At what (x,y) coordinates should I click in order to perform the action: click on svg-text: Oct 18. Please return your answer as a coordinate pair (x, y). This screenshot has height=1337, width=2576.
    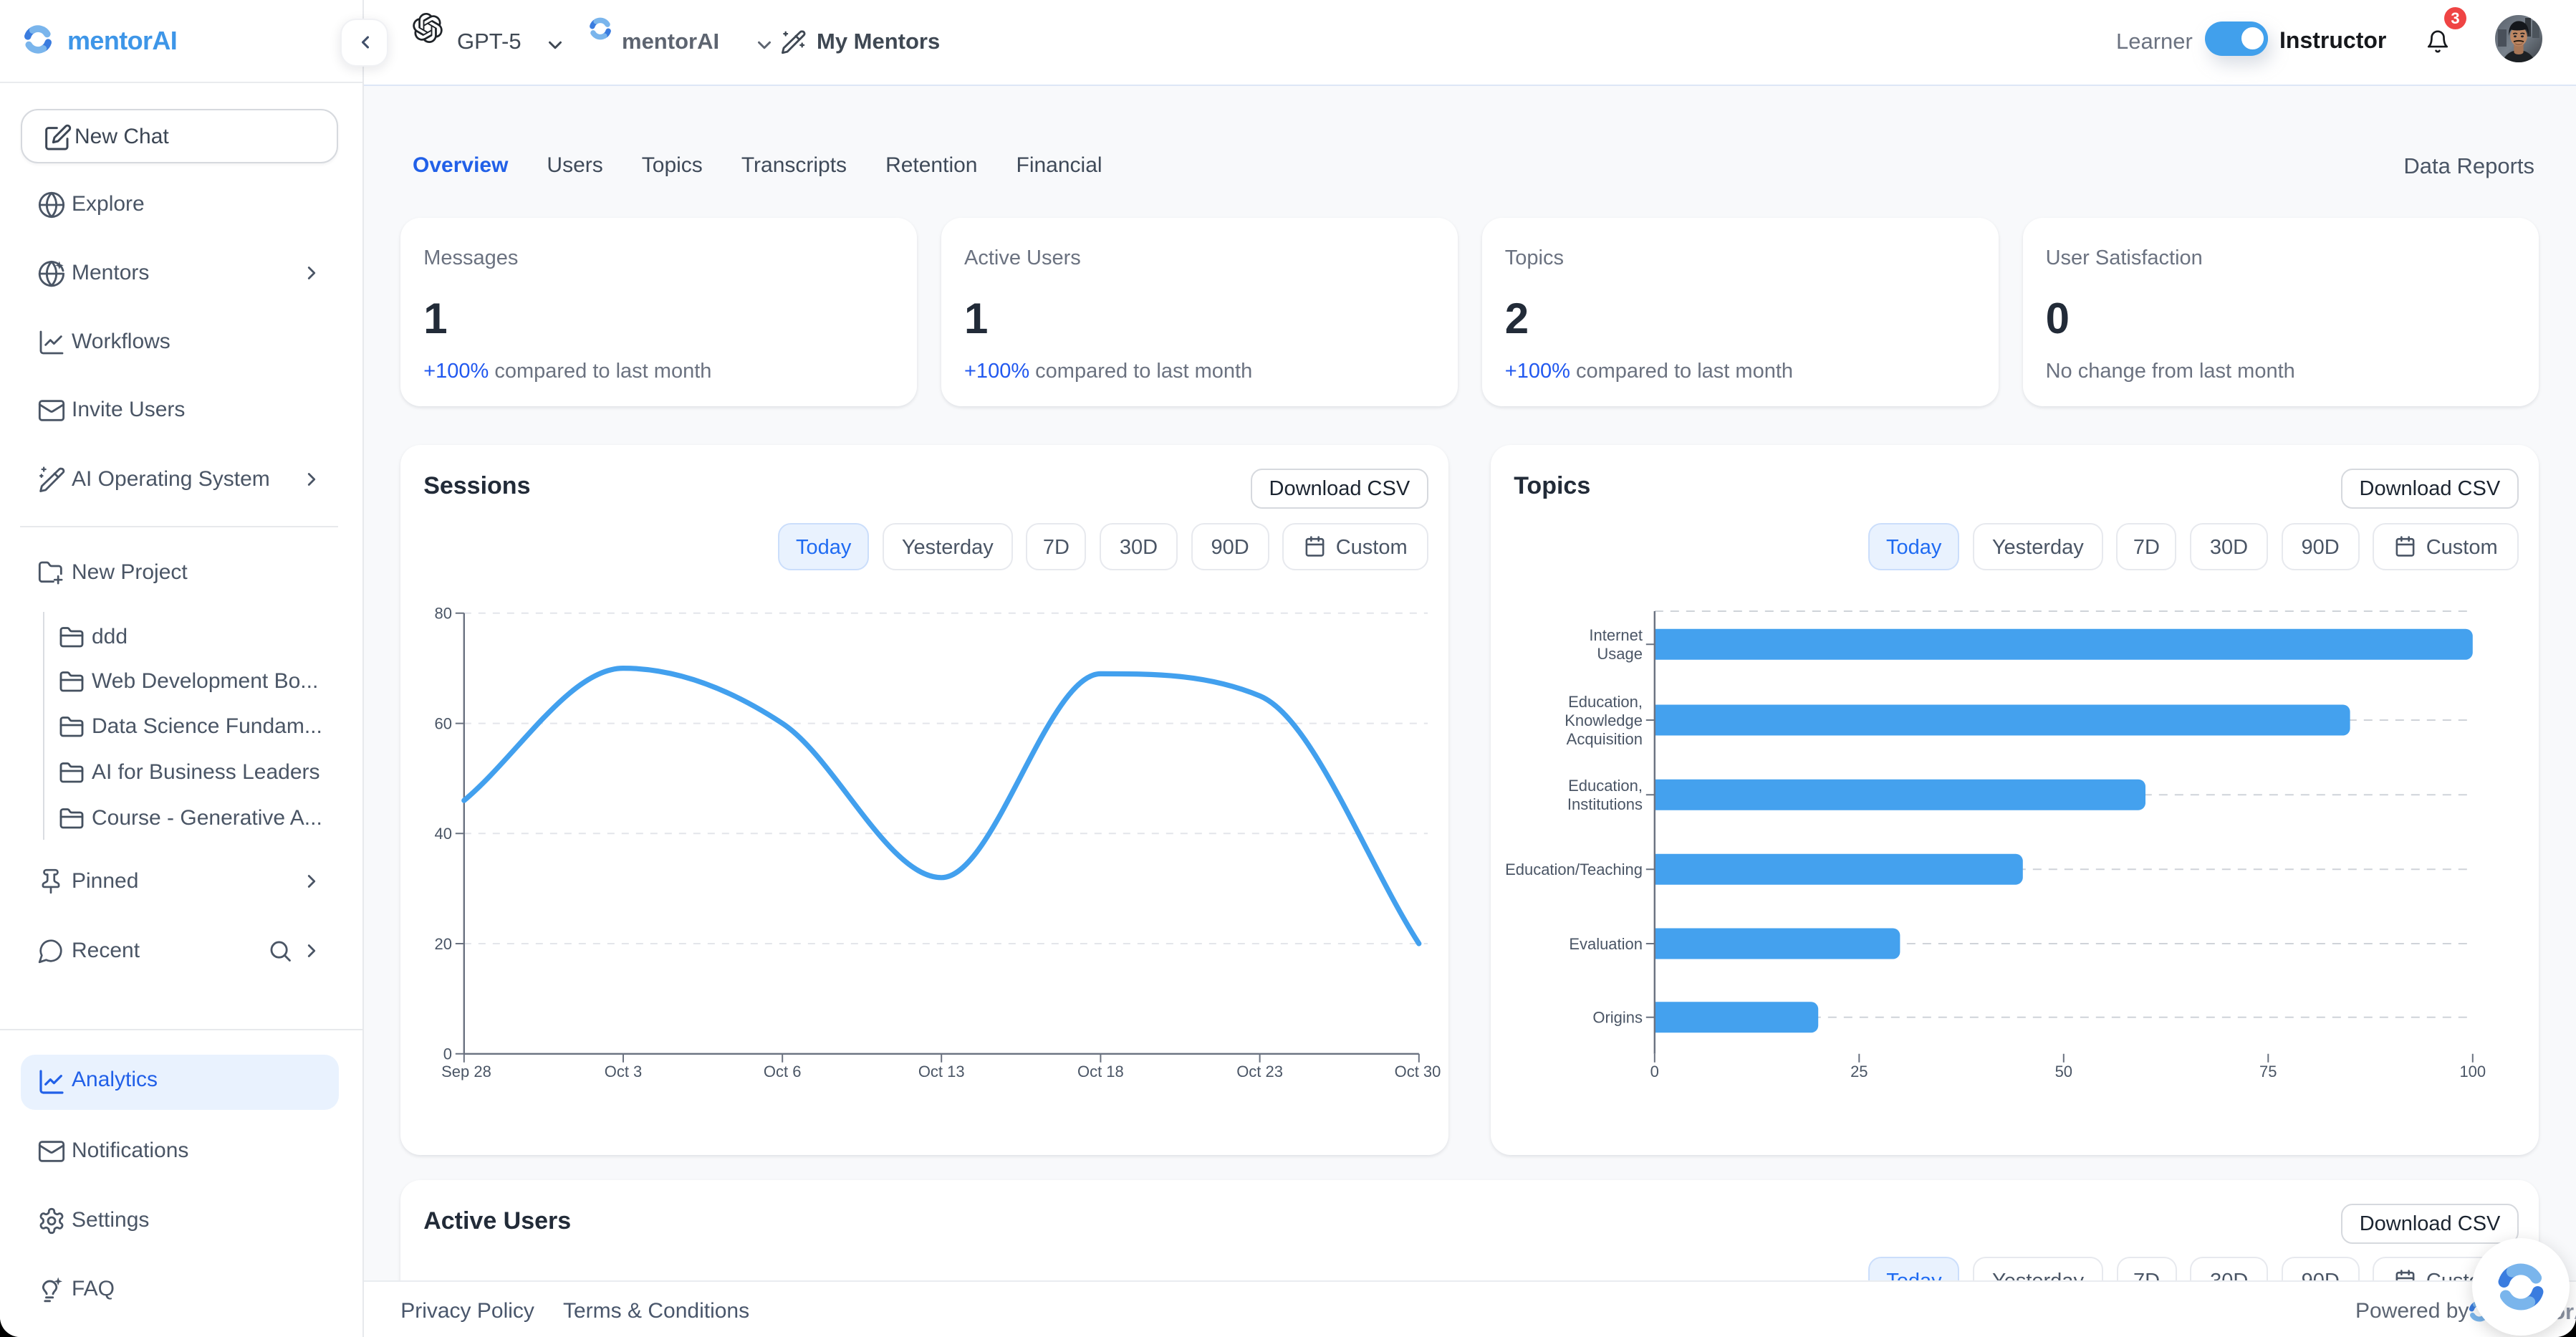
    Looking at the image, I should click on (1100, 1071).